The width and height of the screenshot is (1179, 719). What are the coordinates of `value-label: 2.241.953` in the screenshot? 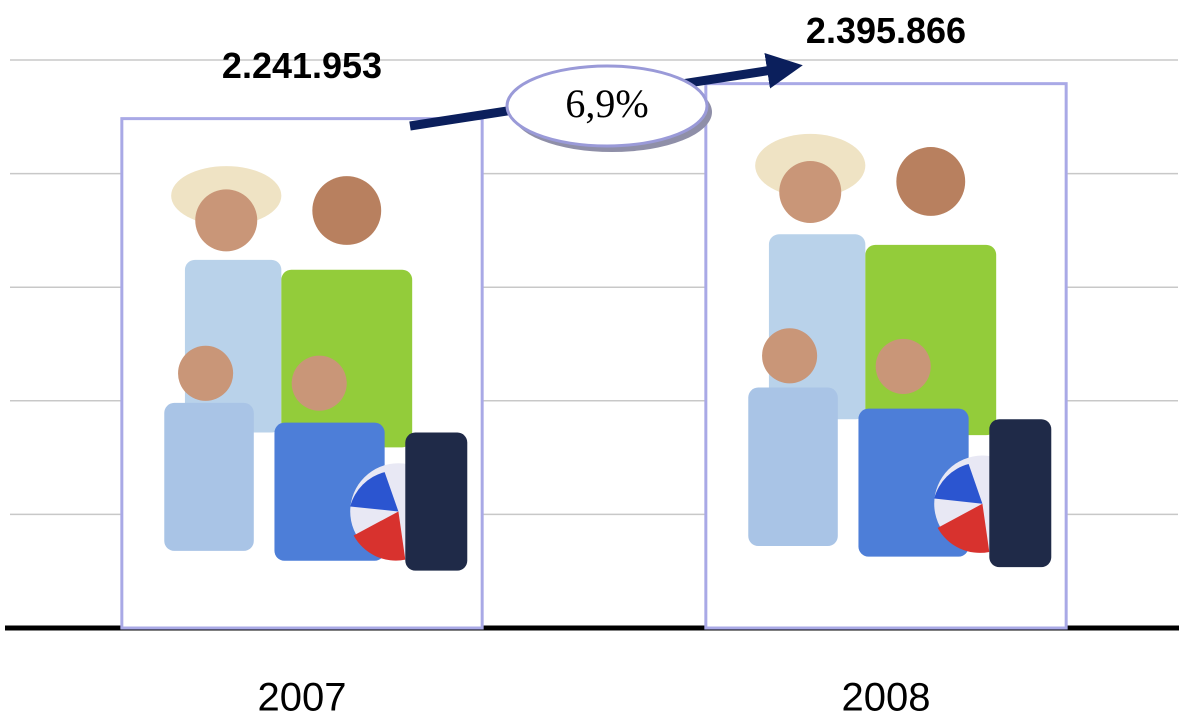 It's located at (302, 65).